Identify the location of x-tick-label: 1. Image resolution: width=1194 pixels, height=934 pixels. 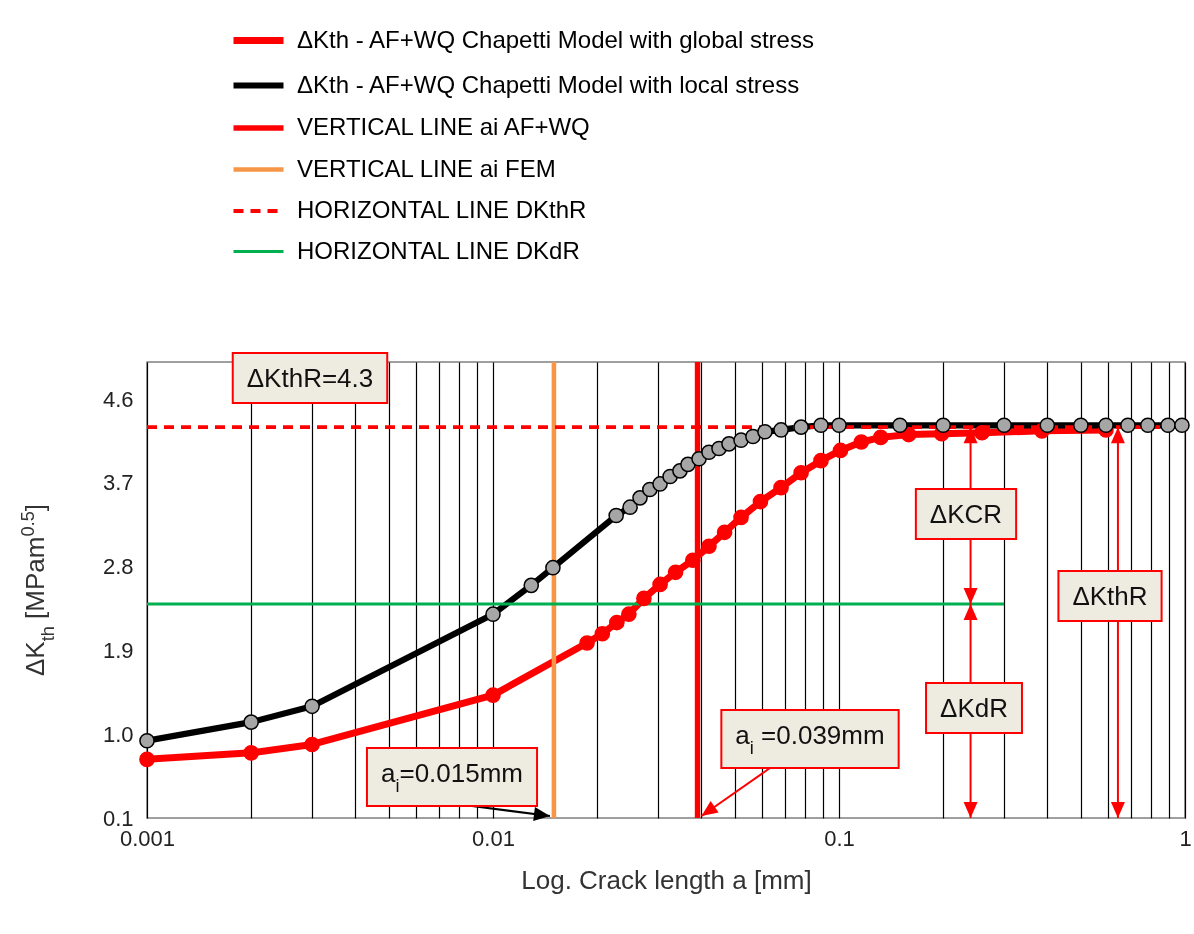
(1185, 838).